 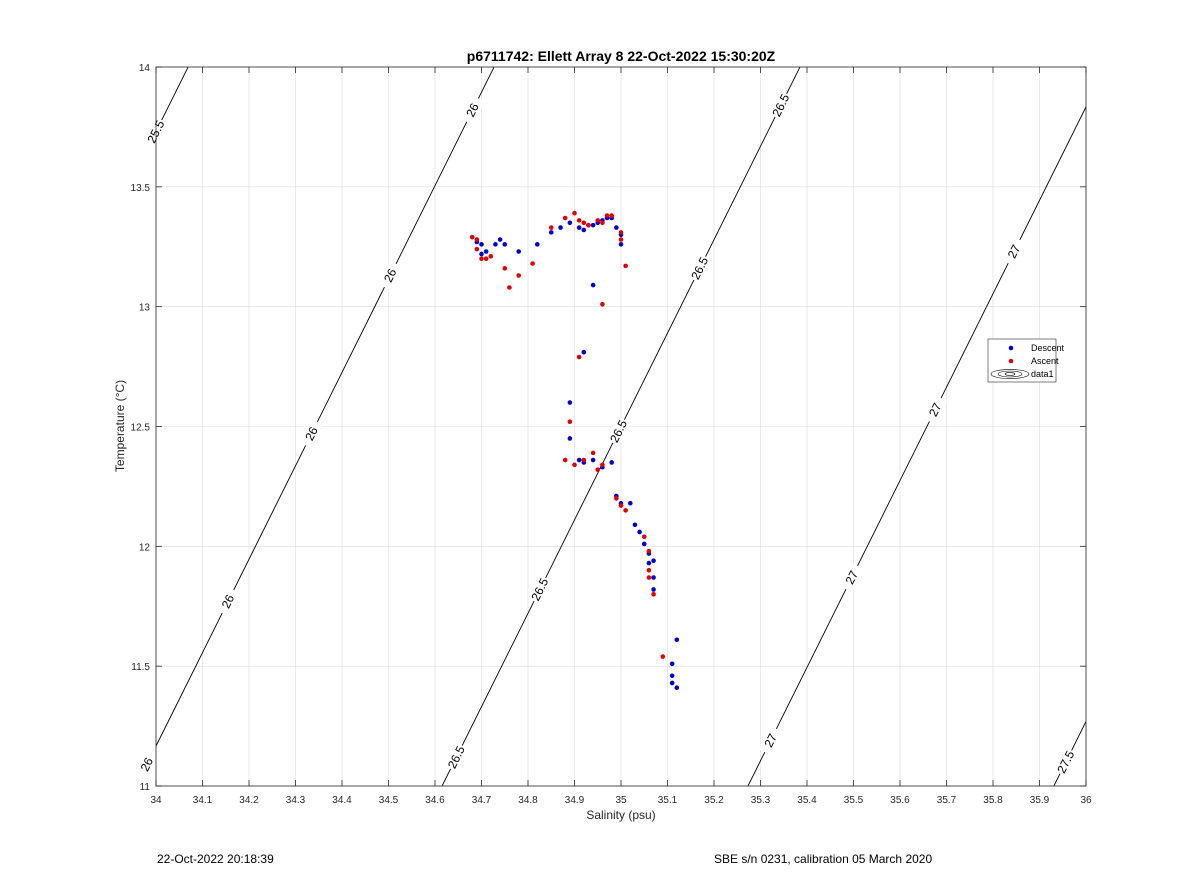 What do you see at coordinates (141, 188) in the screenshot?
I see `y-tick-label: 13.5` at bounding box center [141, 188].